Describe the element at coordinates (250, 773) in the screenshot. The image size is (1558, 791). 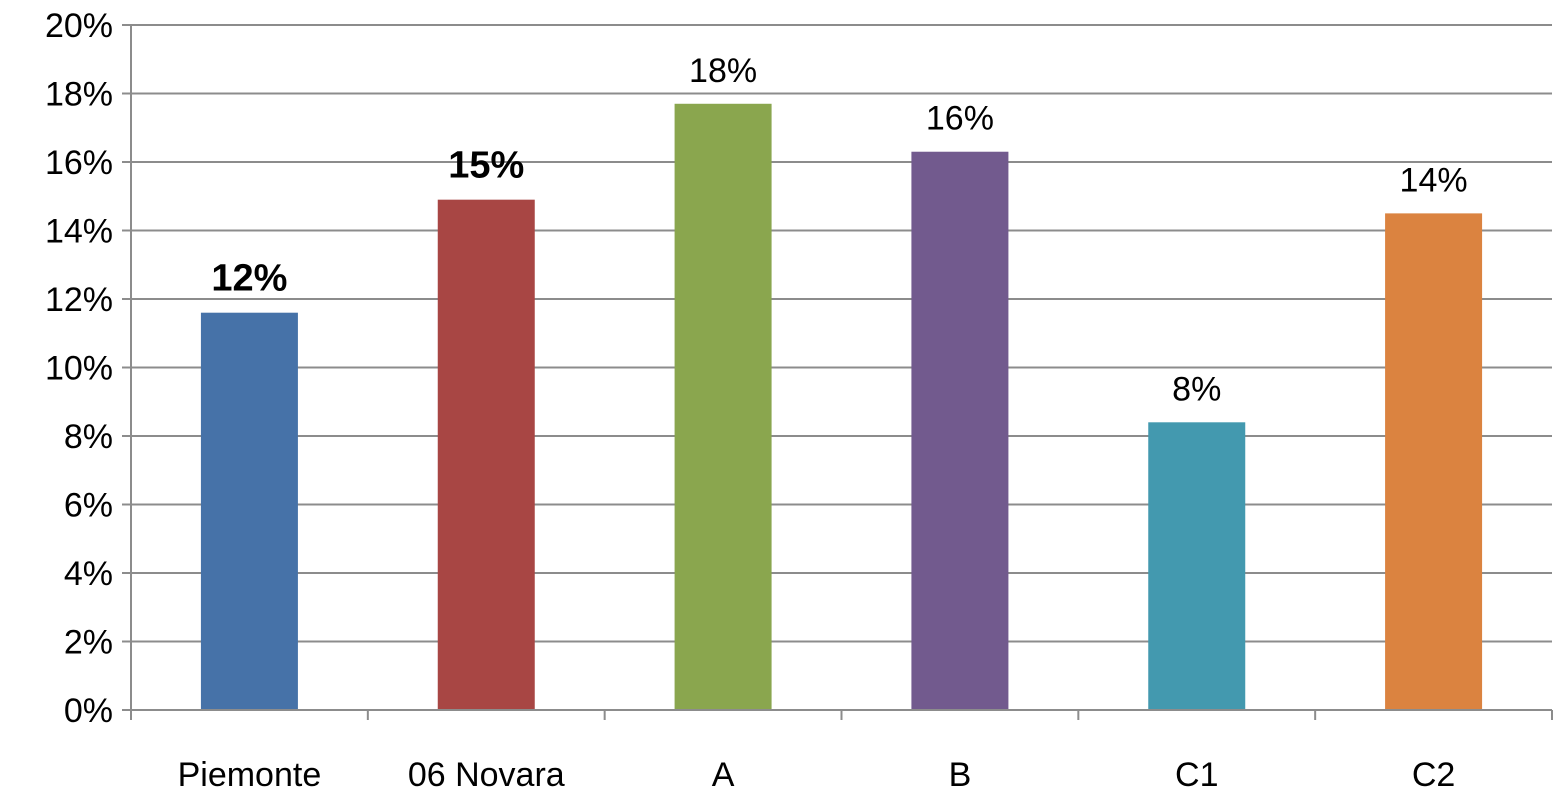
I see `x-category-label: Piemonte` at that location.